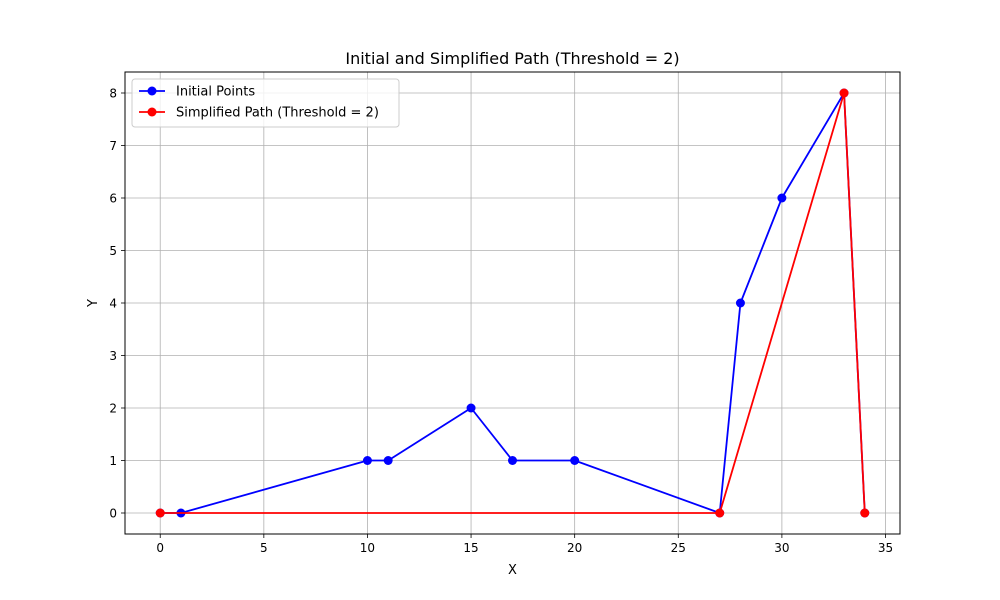 The height and width of the screenshot is (600, 1000). Describe the element at coordinates (93, 303) in the screenshot. I see `y-axis-label: Y` at that location.